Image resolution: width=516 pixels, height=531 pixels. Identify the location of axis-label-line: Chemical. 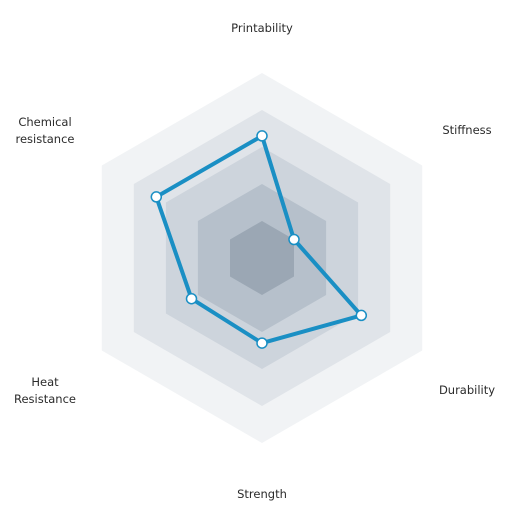
(44, 122).